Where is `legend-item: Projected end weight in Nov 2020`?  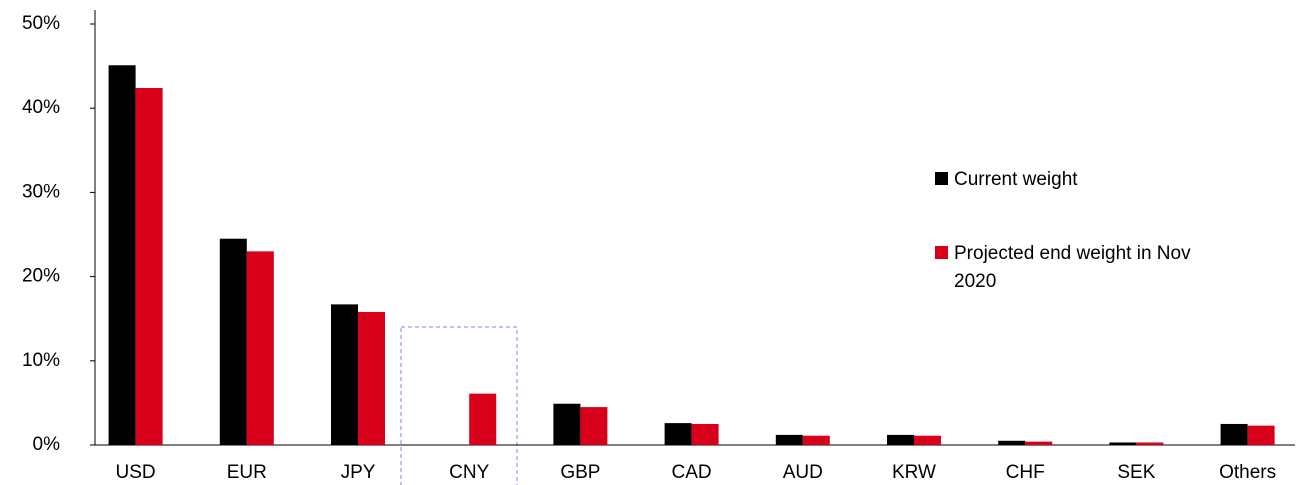 legend-item: Projected end weight in Nov 2020 is located at coordinates (1074, 268).